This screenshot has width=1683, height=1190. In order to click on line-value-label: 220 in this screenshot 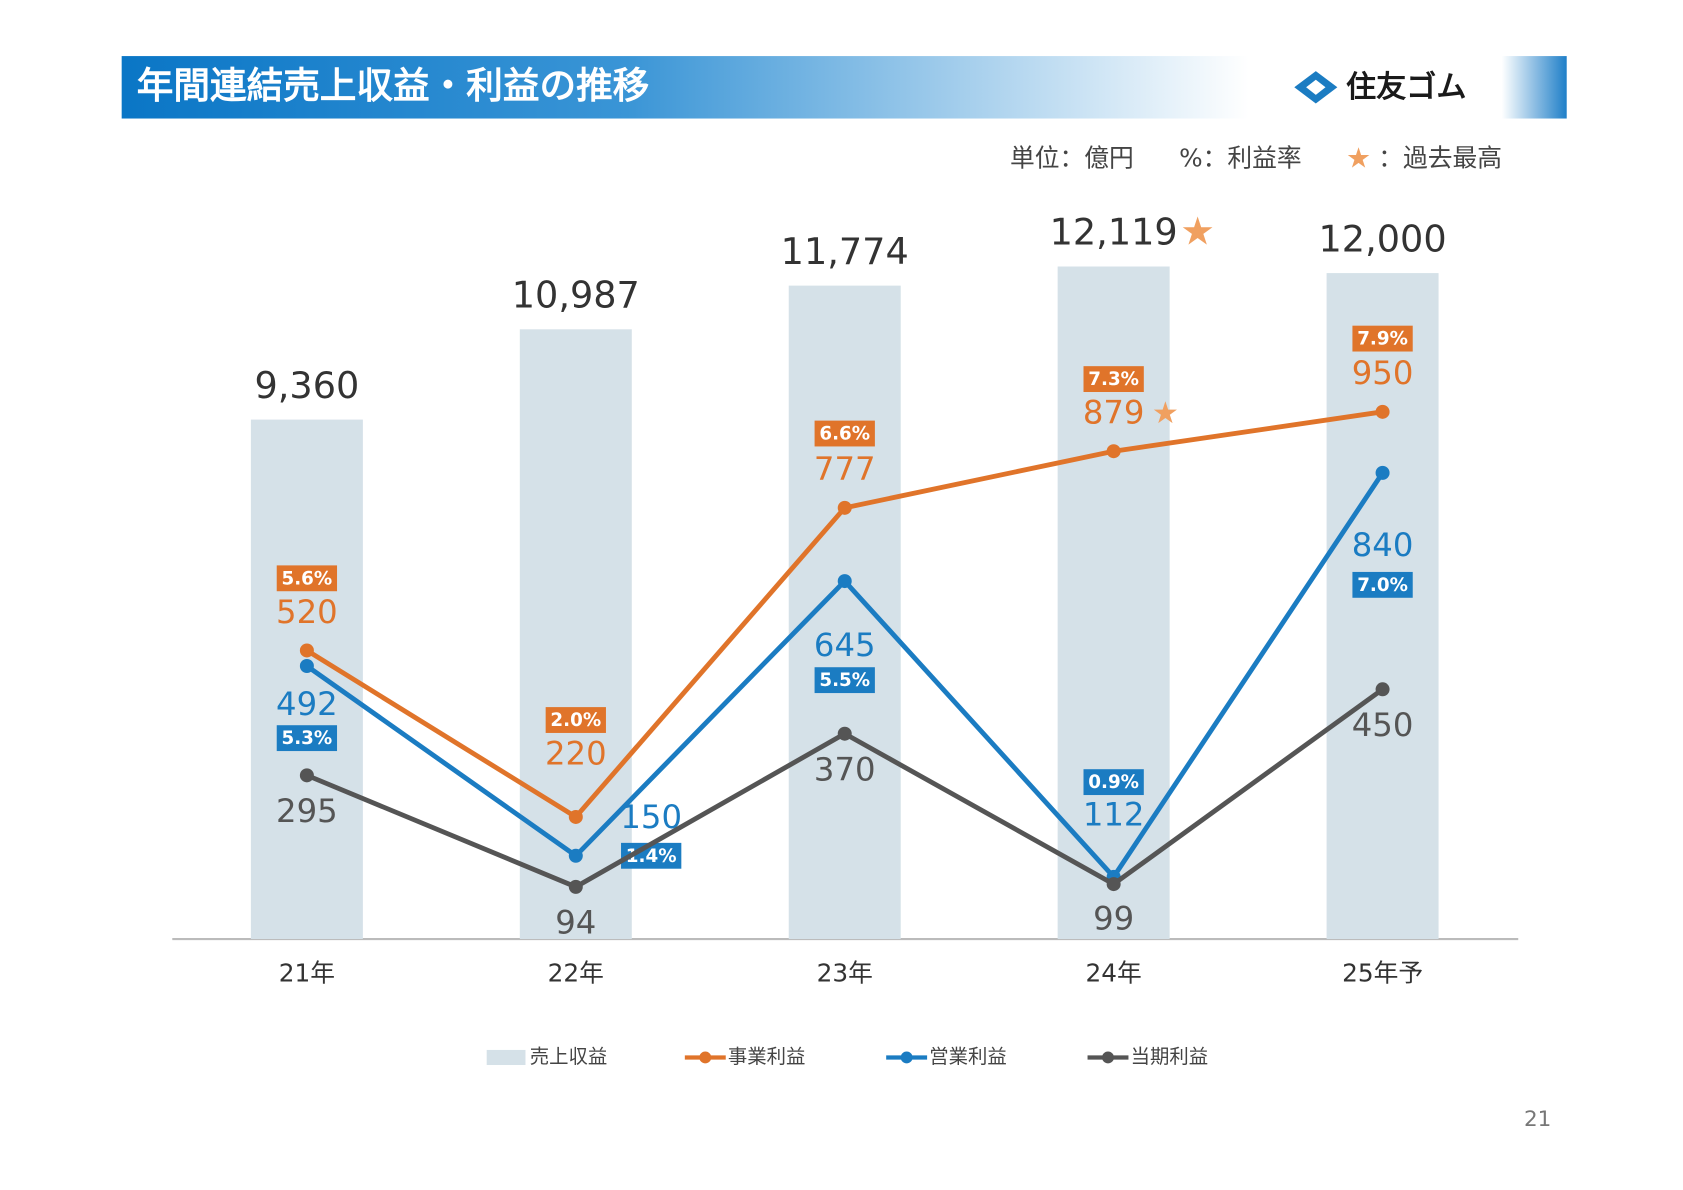, I will do `click(576, 754)`.